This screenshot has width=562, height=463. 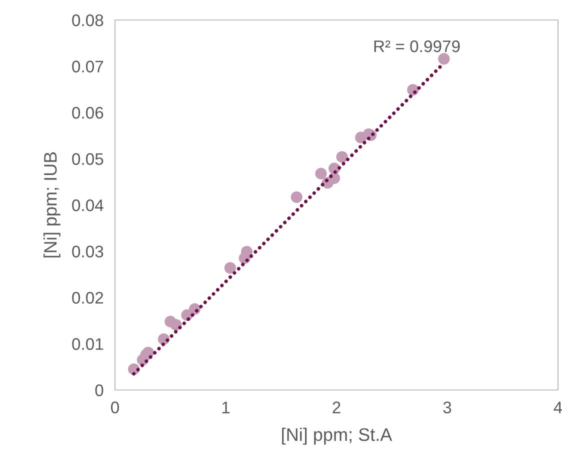 What do you see at coordinates (88, 298) in the screenshot?
I see `y-tick-label: 0.02` at bounding box center [88, 298].